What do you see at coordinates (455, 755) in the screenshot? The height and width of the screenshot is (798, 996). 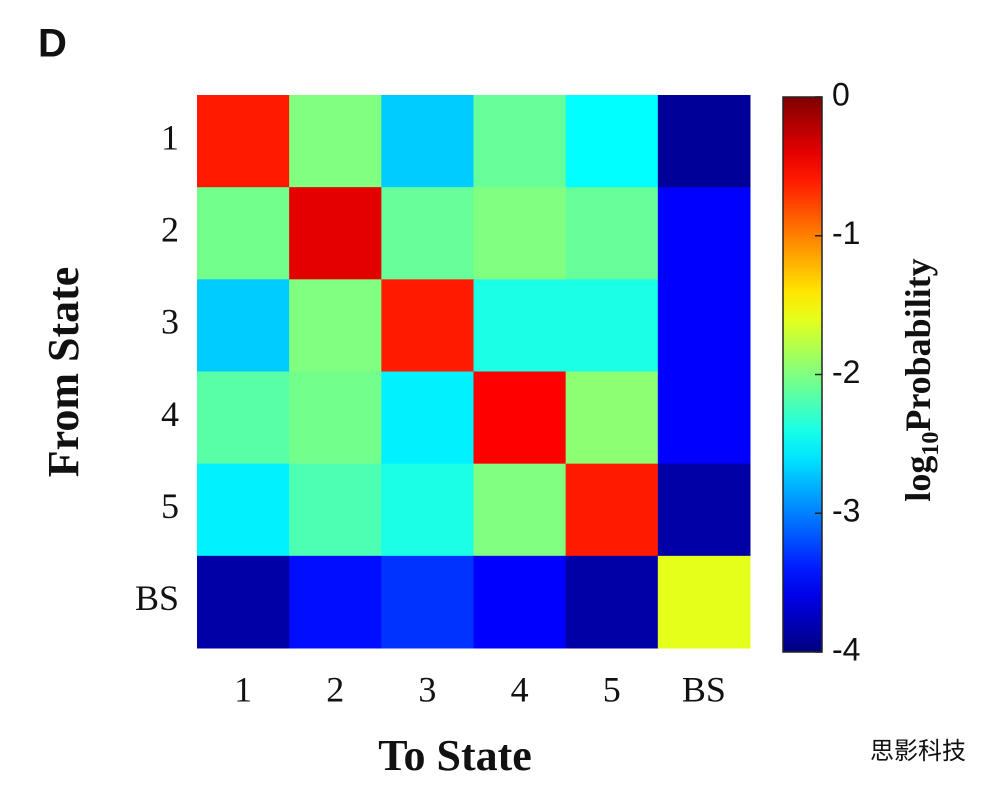 I see `x-axis-label: To State` at bounding box center [455, 755].